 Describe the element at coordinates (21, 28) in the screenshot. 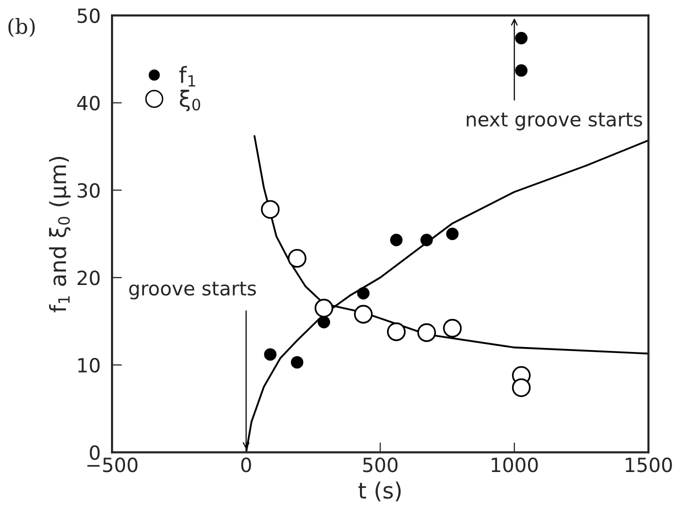

I see `chart-title: (b)` at that location.